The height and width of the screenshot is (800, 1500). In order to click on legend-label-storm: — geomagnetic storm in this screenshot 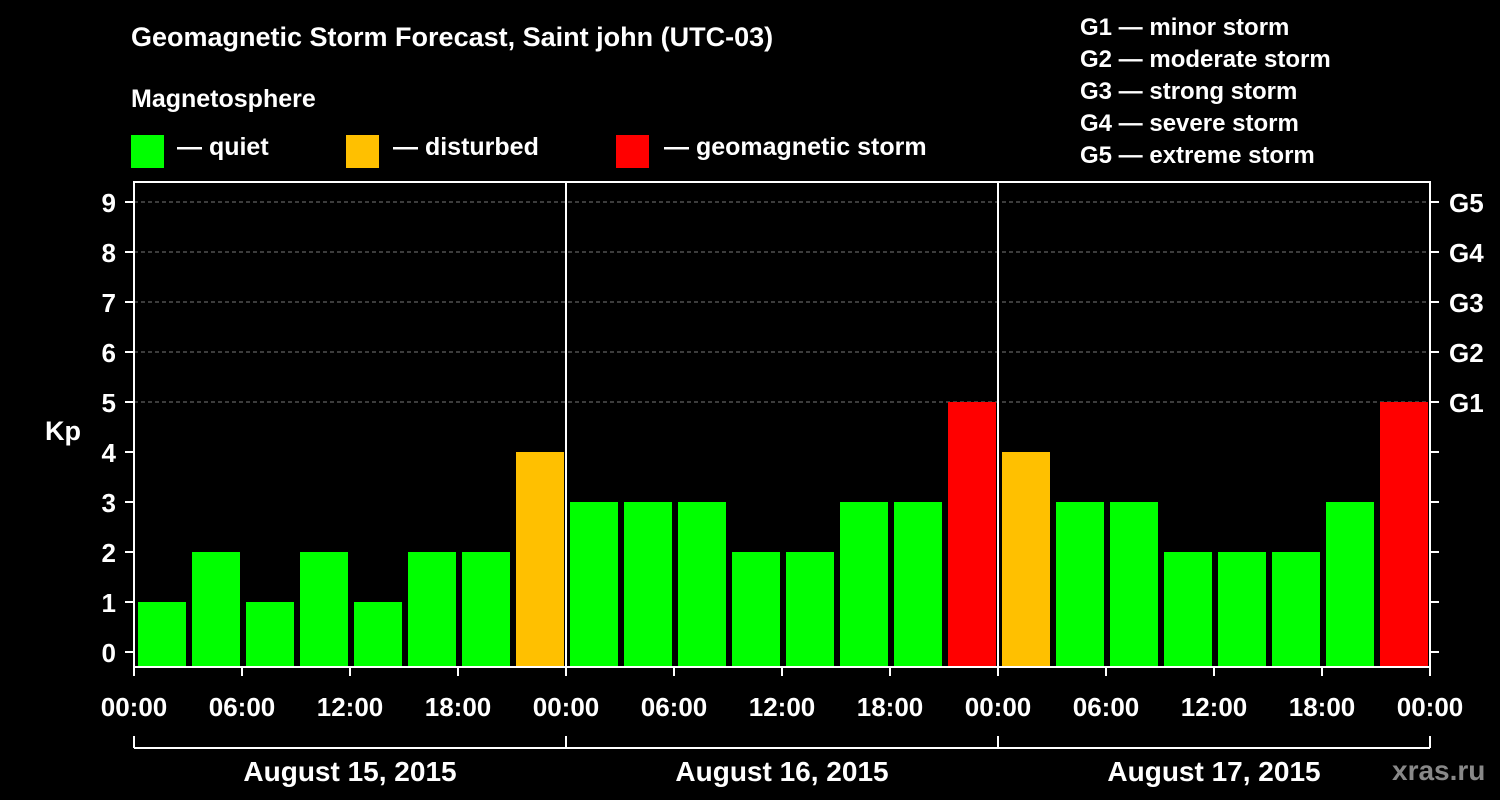, I will do `click(795, 147)`.